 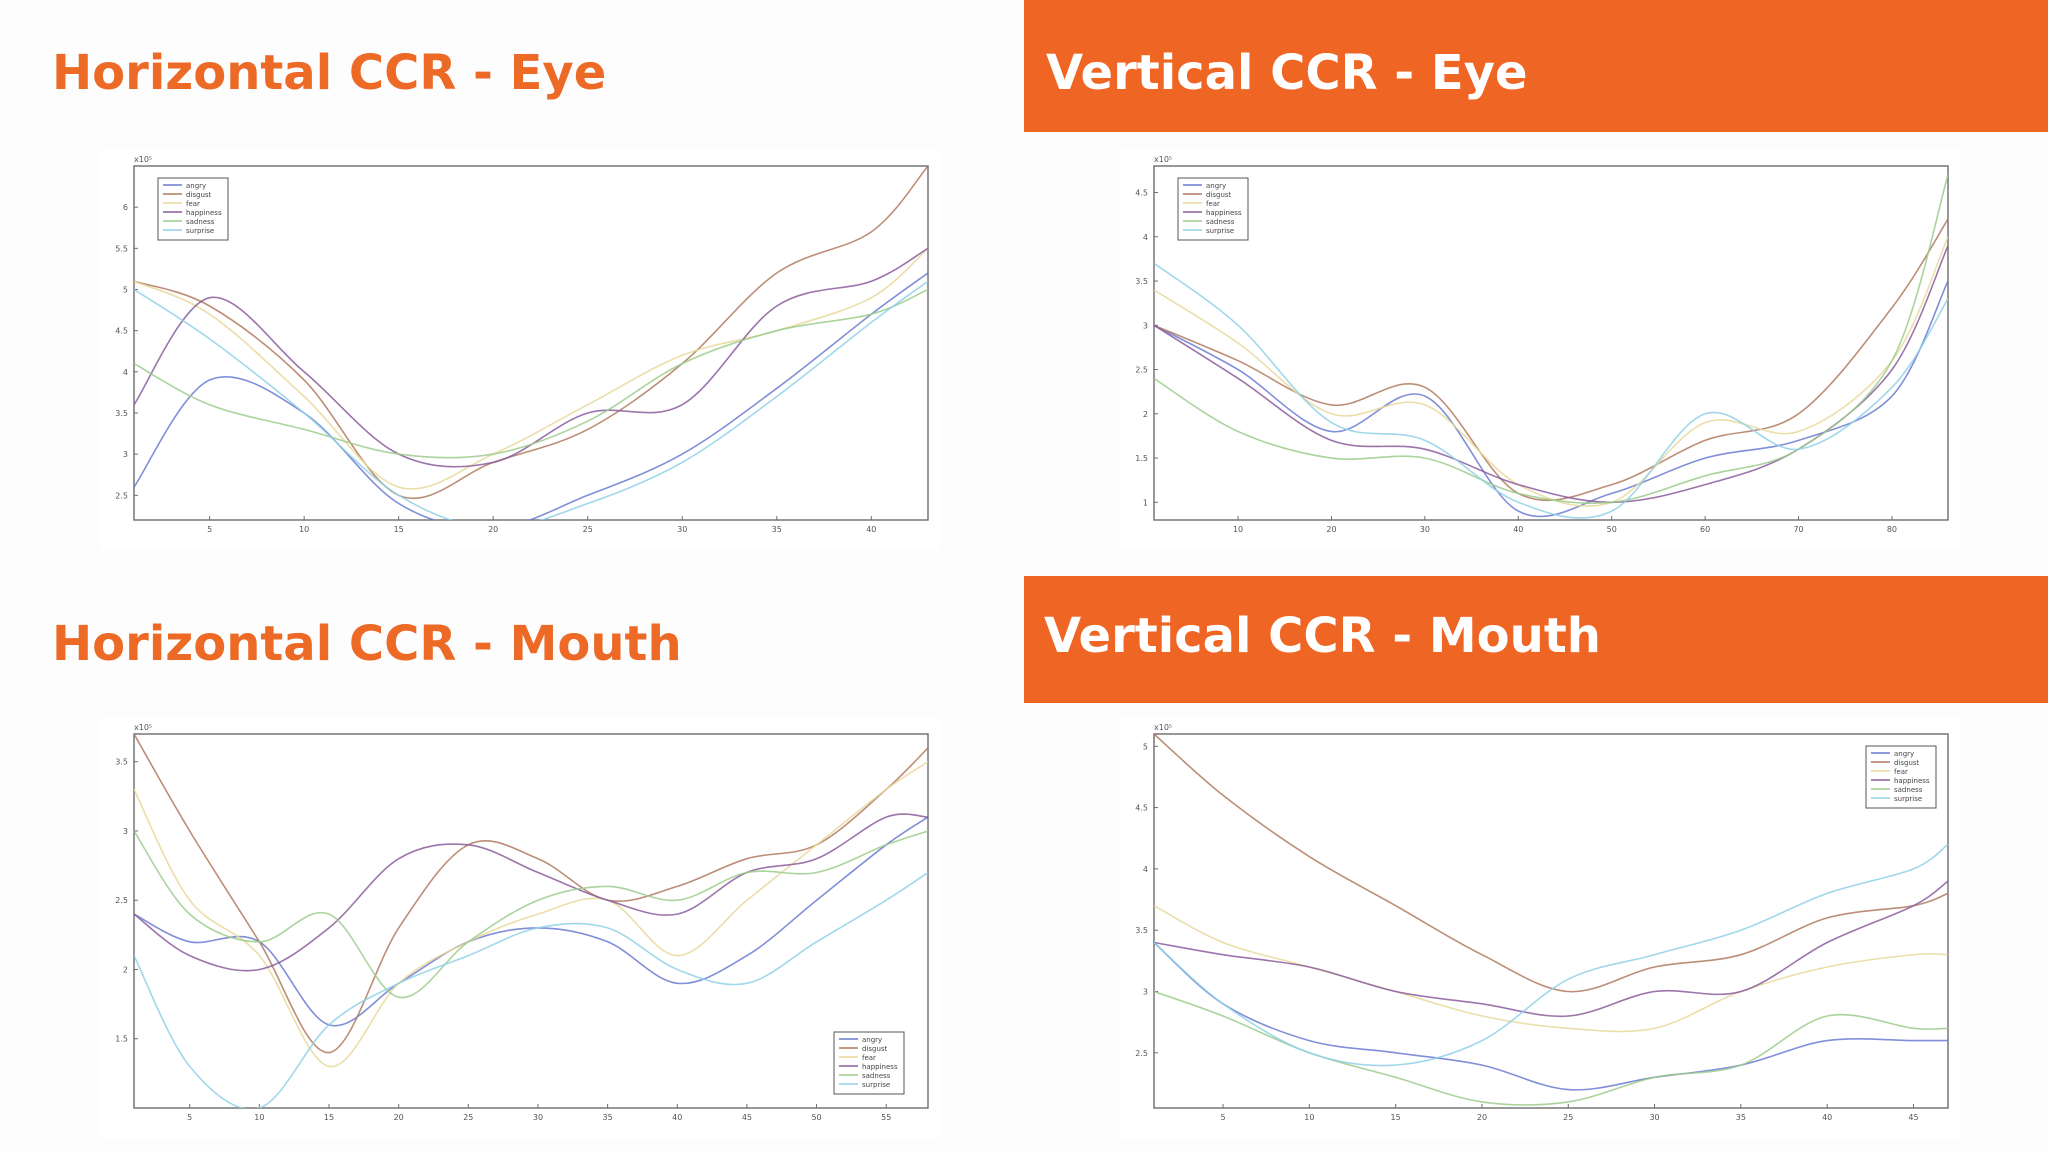 What do you see at coordinates (121, 248) in the screenshot?
I see `y-tick-label: 5.5` at bounding box center [121, 248].